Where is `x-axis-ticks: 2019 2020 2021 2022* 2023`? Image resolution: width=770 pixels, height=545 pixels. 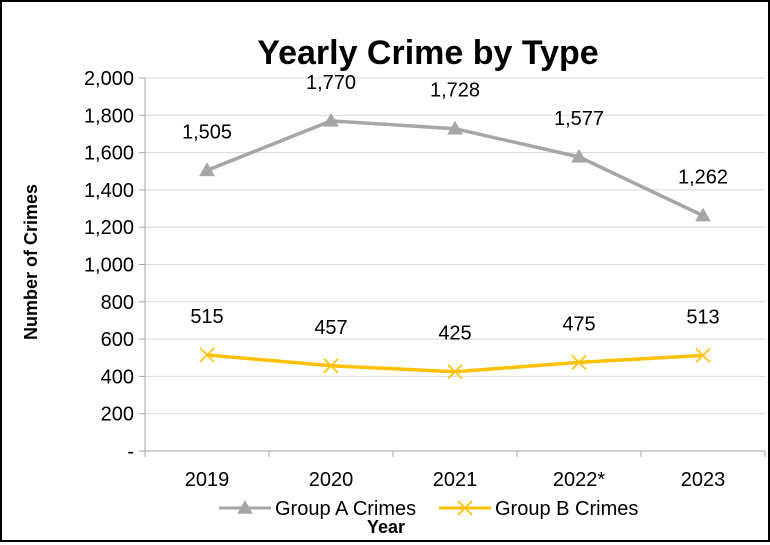 x-axis-ticks: 2019 2020 2021 2022* 2023 is located at coordinates (455, 471).